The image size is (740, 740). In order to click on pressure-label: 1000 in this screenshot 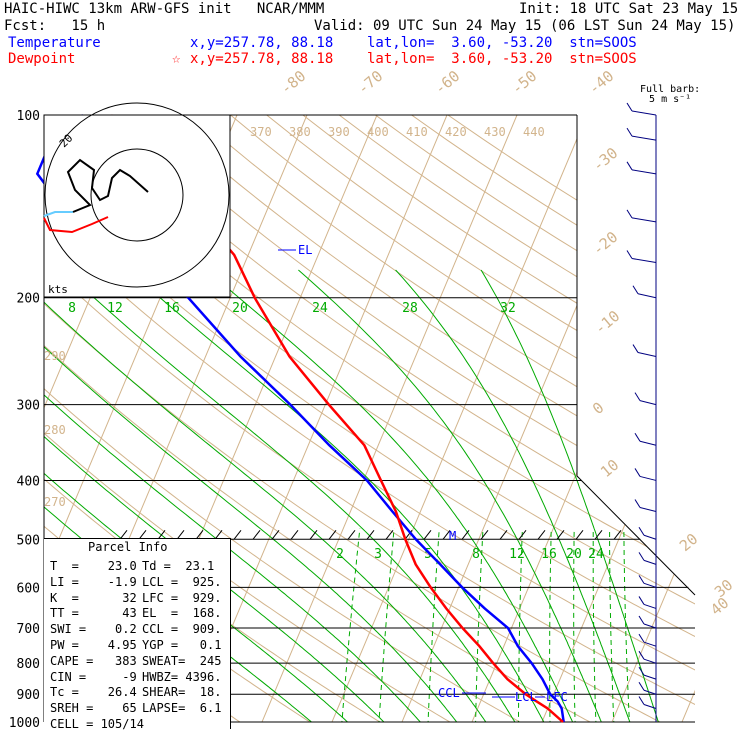, I will do `click(24, 723)`.